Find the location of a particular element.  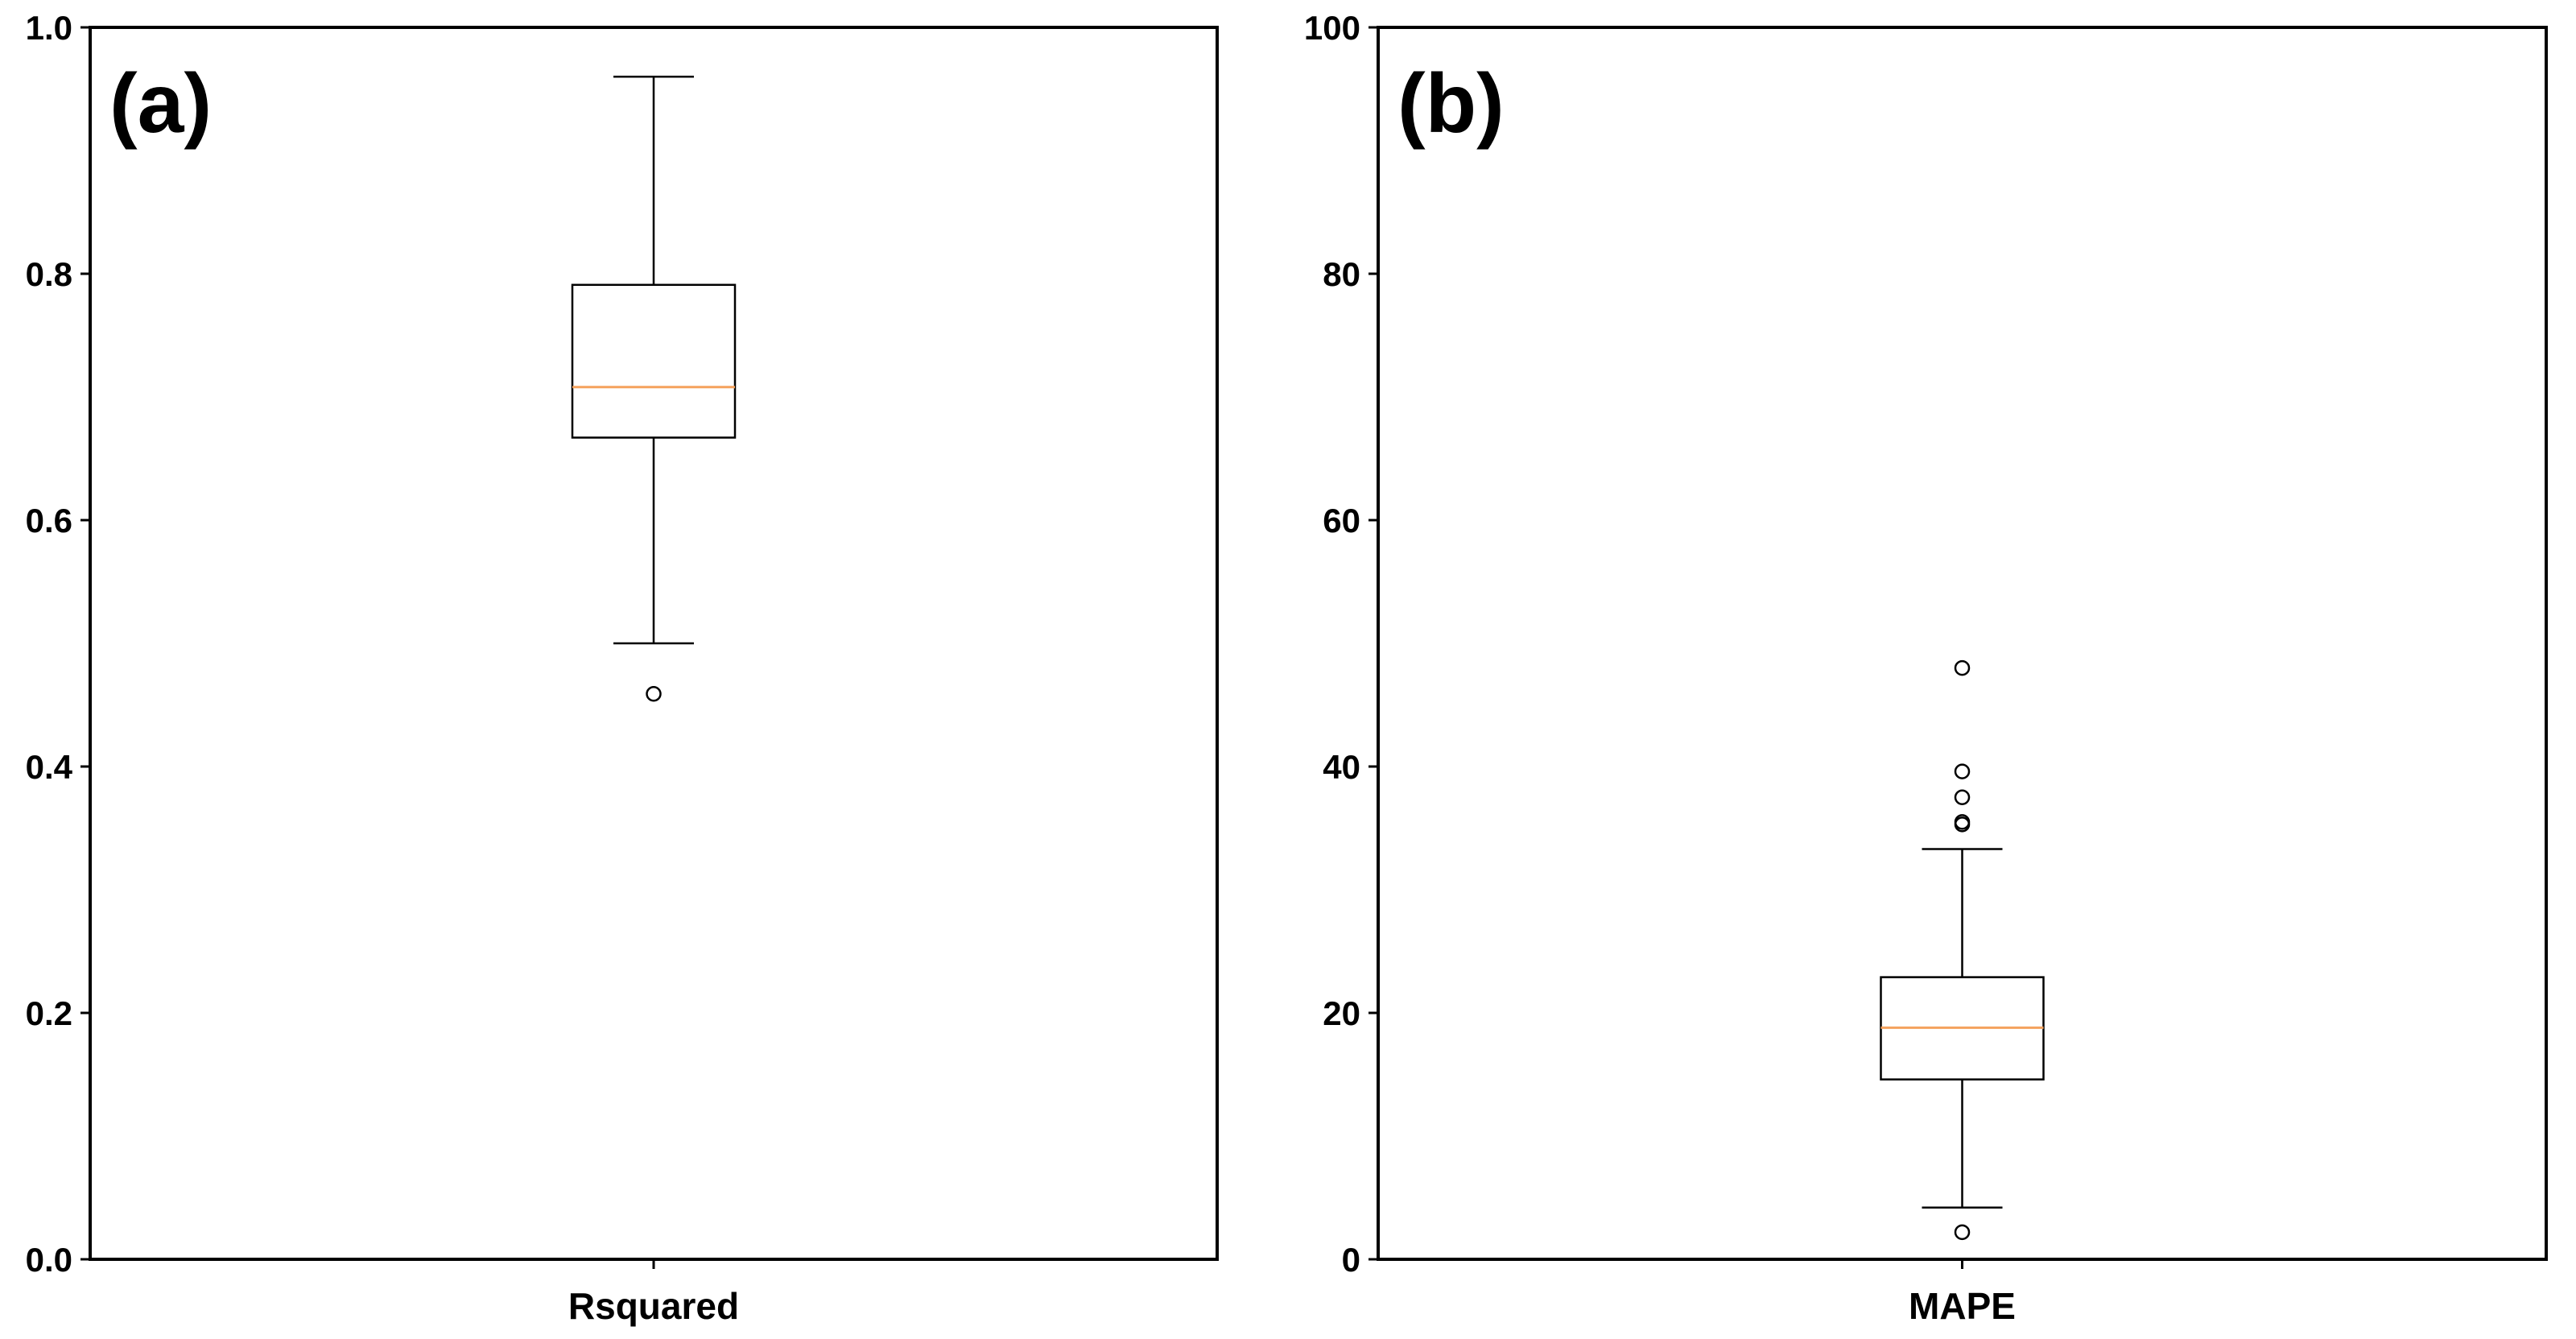

x-axis-label: MAPE is located at coordinates (1962, 1306).